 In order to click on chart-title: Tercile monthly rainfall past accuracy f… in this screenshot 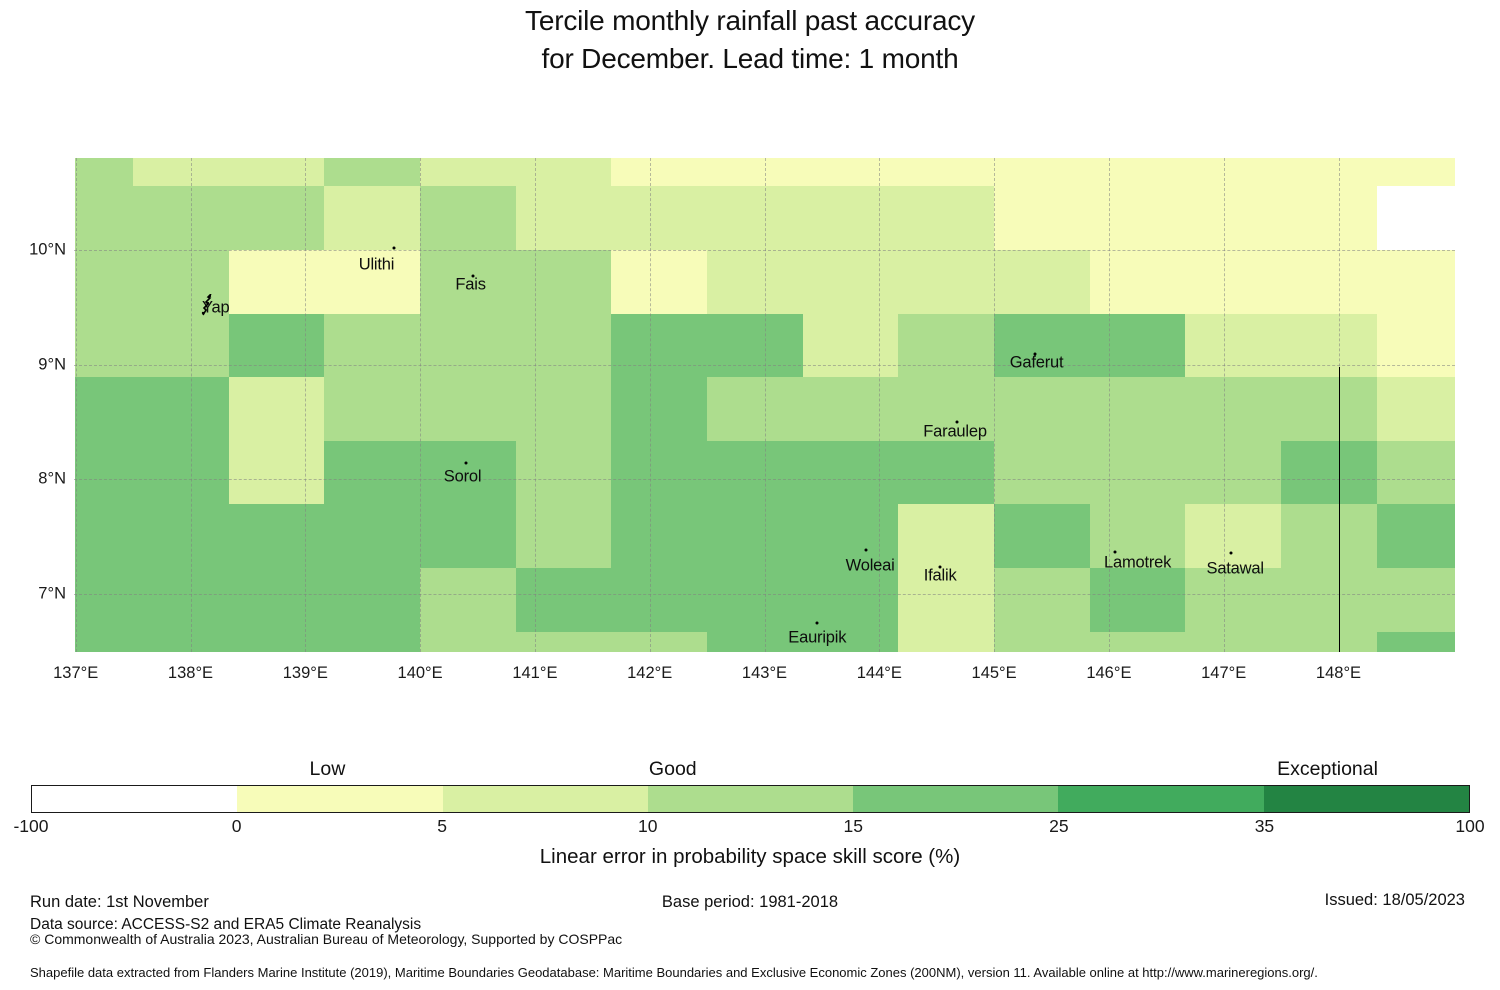, I will do `click(750, 40)`.